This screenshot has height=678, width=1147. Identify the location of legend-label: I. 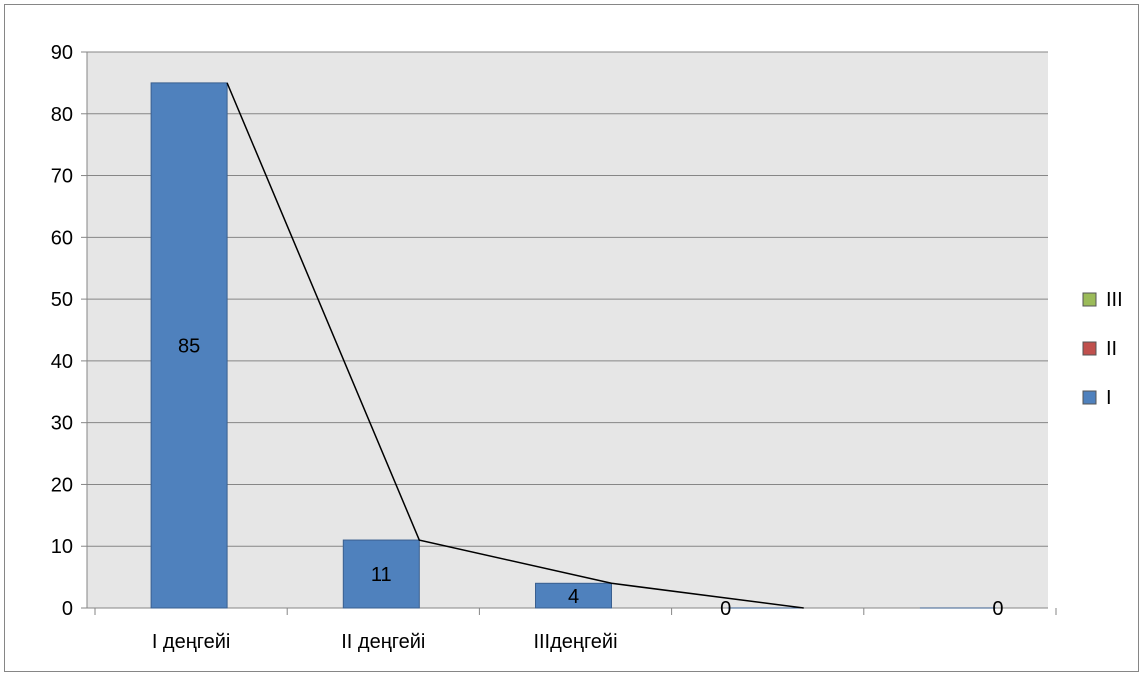
(1109, 398).